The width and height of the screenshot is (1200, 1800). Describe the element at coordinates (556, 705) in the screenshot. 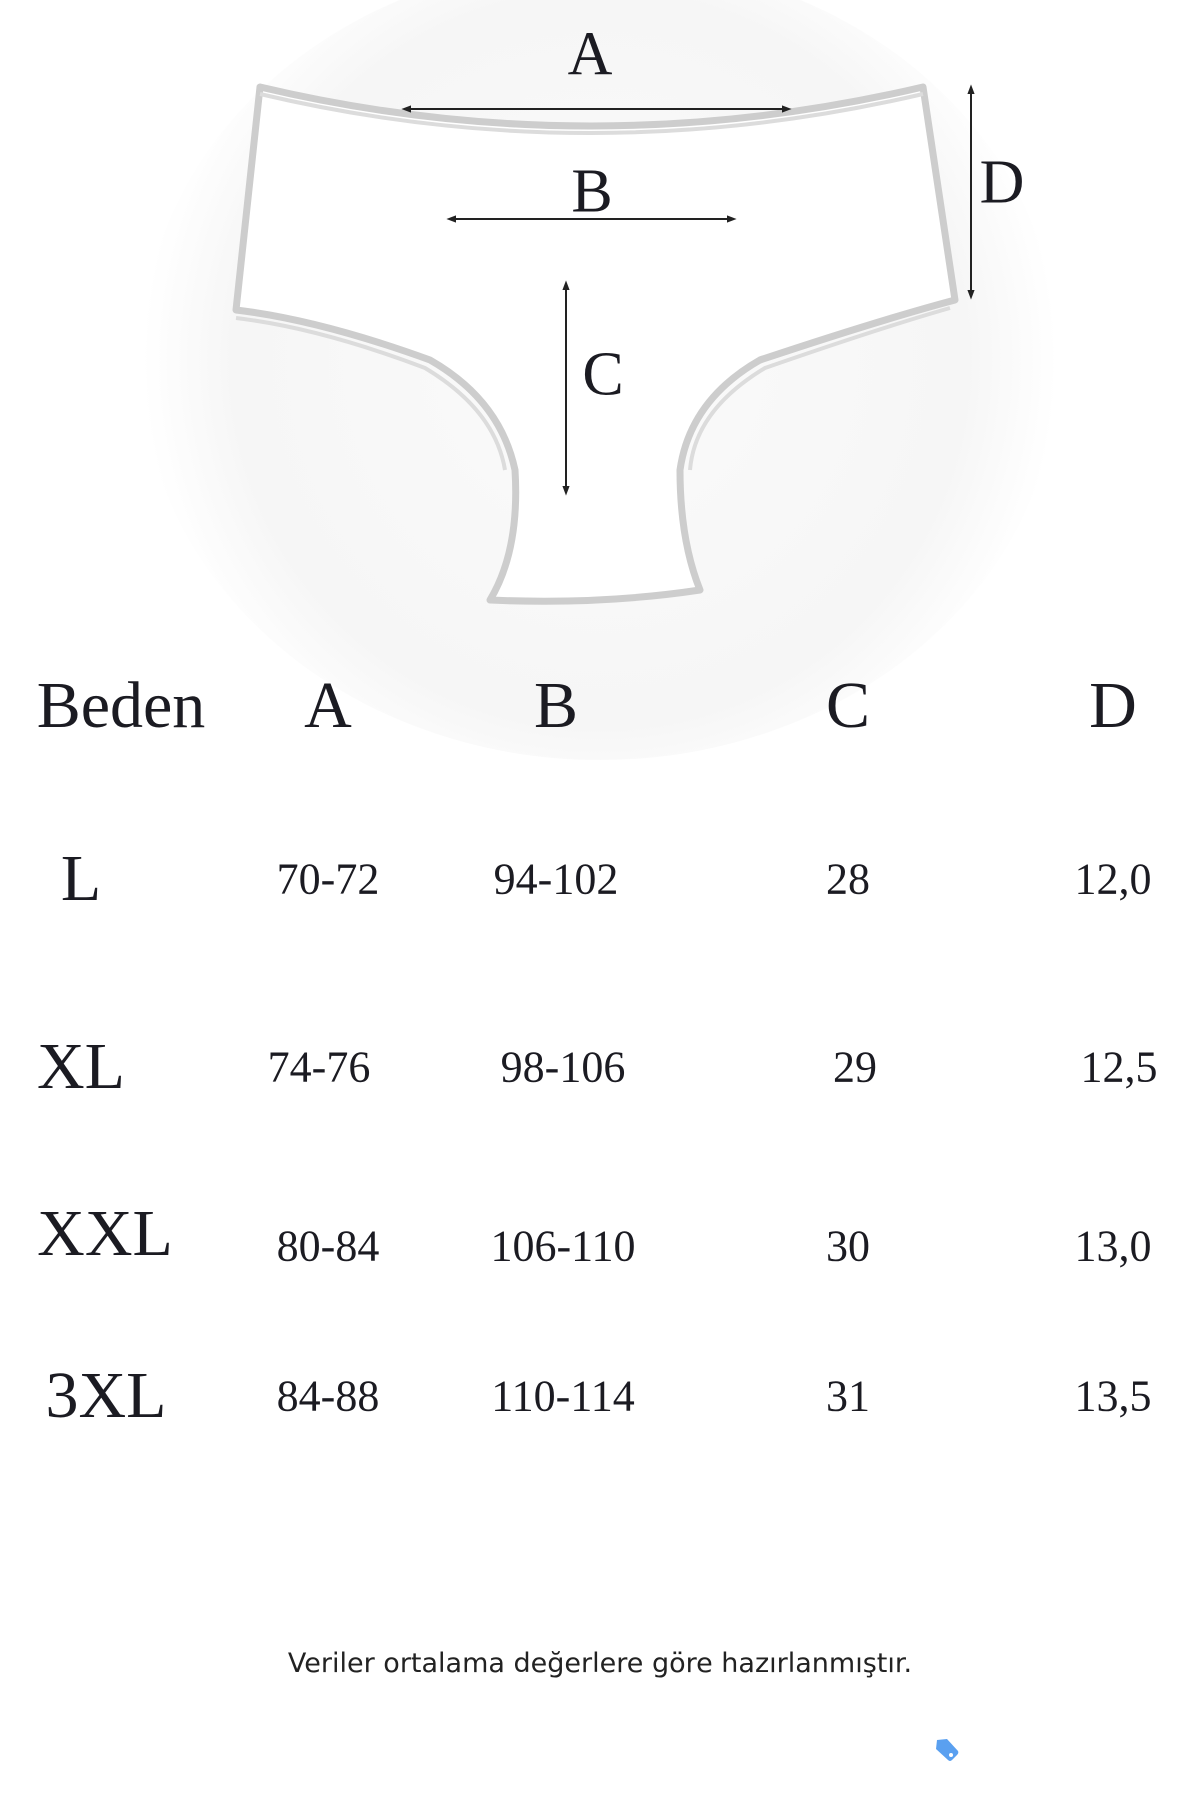

I see `header-b: B` at that location.